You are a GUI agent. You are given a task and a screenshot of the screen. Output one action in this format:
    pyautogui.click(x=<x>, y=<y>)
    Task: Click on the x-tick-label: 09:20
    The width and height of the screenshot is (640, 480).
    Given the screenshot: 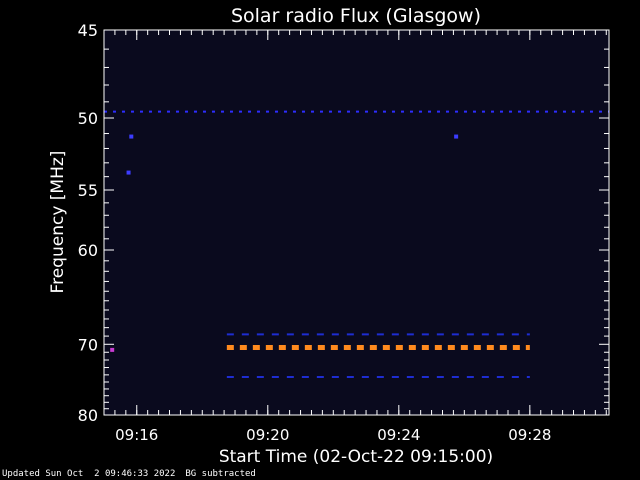 What is the action you would take?
    pyautogui.click(x=267, y=435)
    